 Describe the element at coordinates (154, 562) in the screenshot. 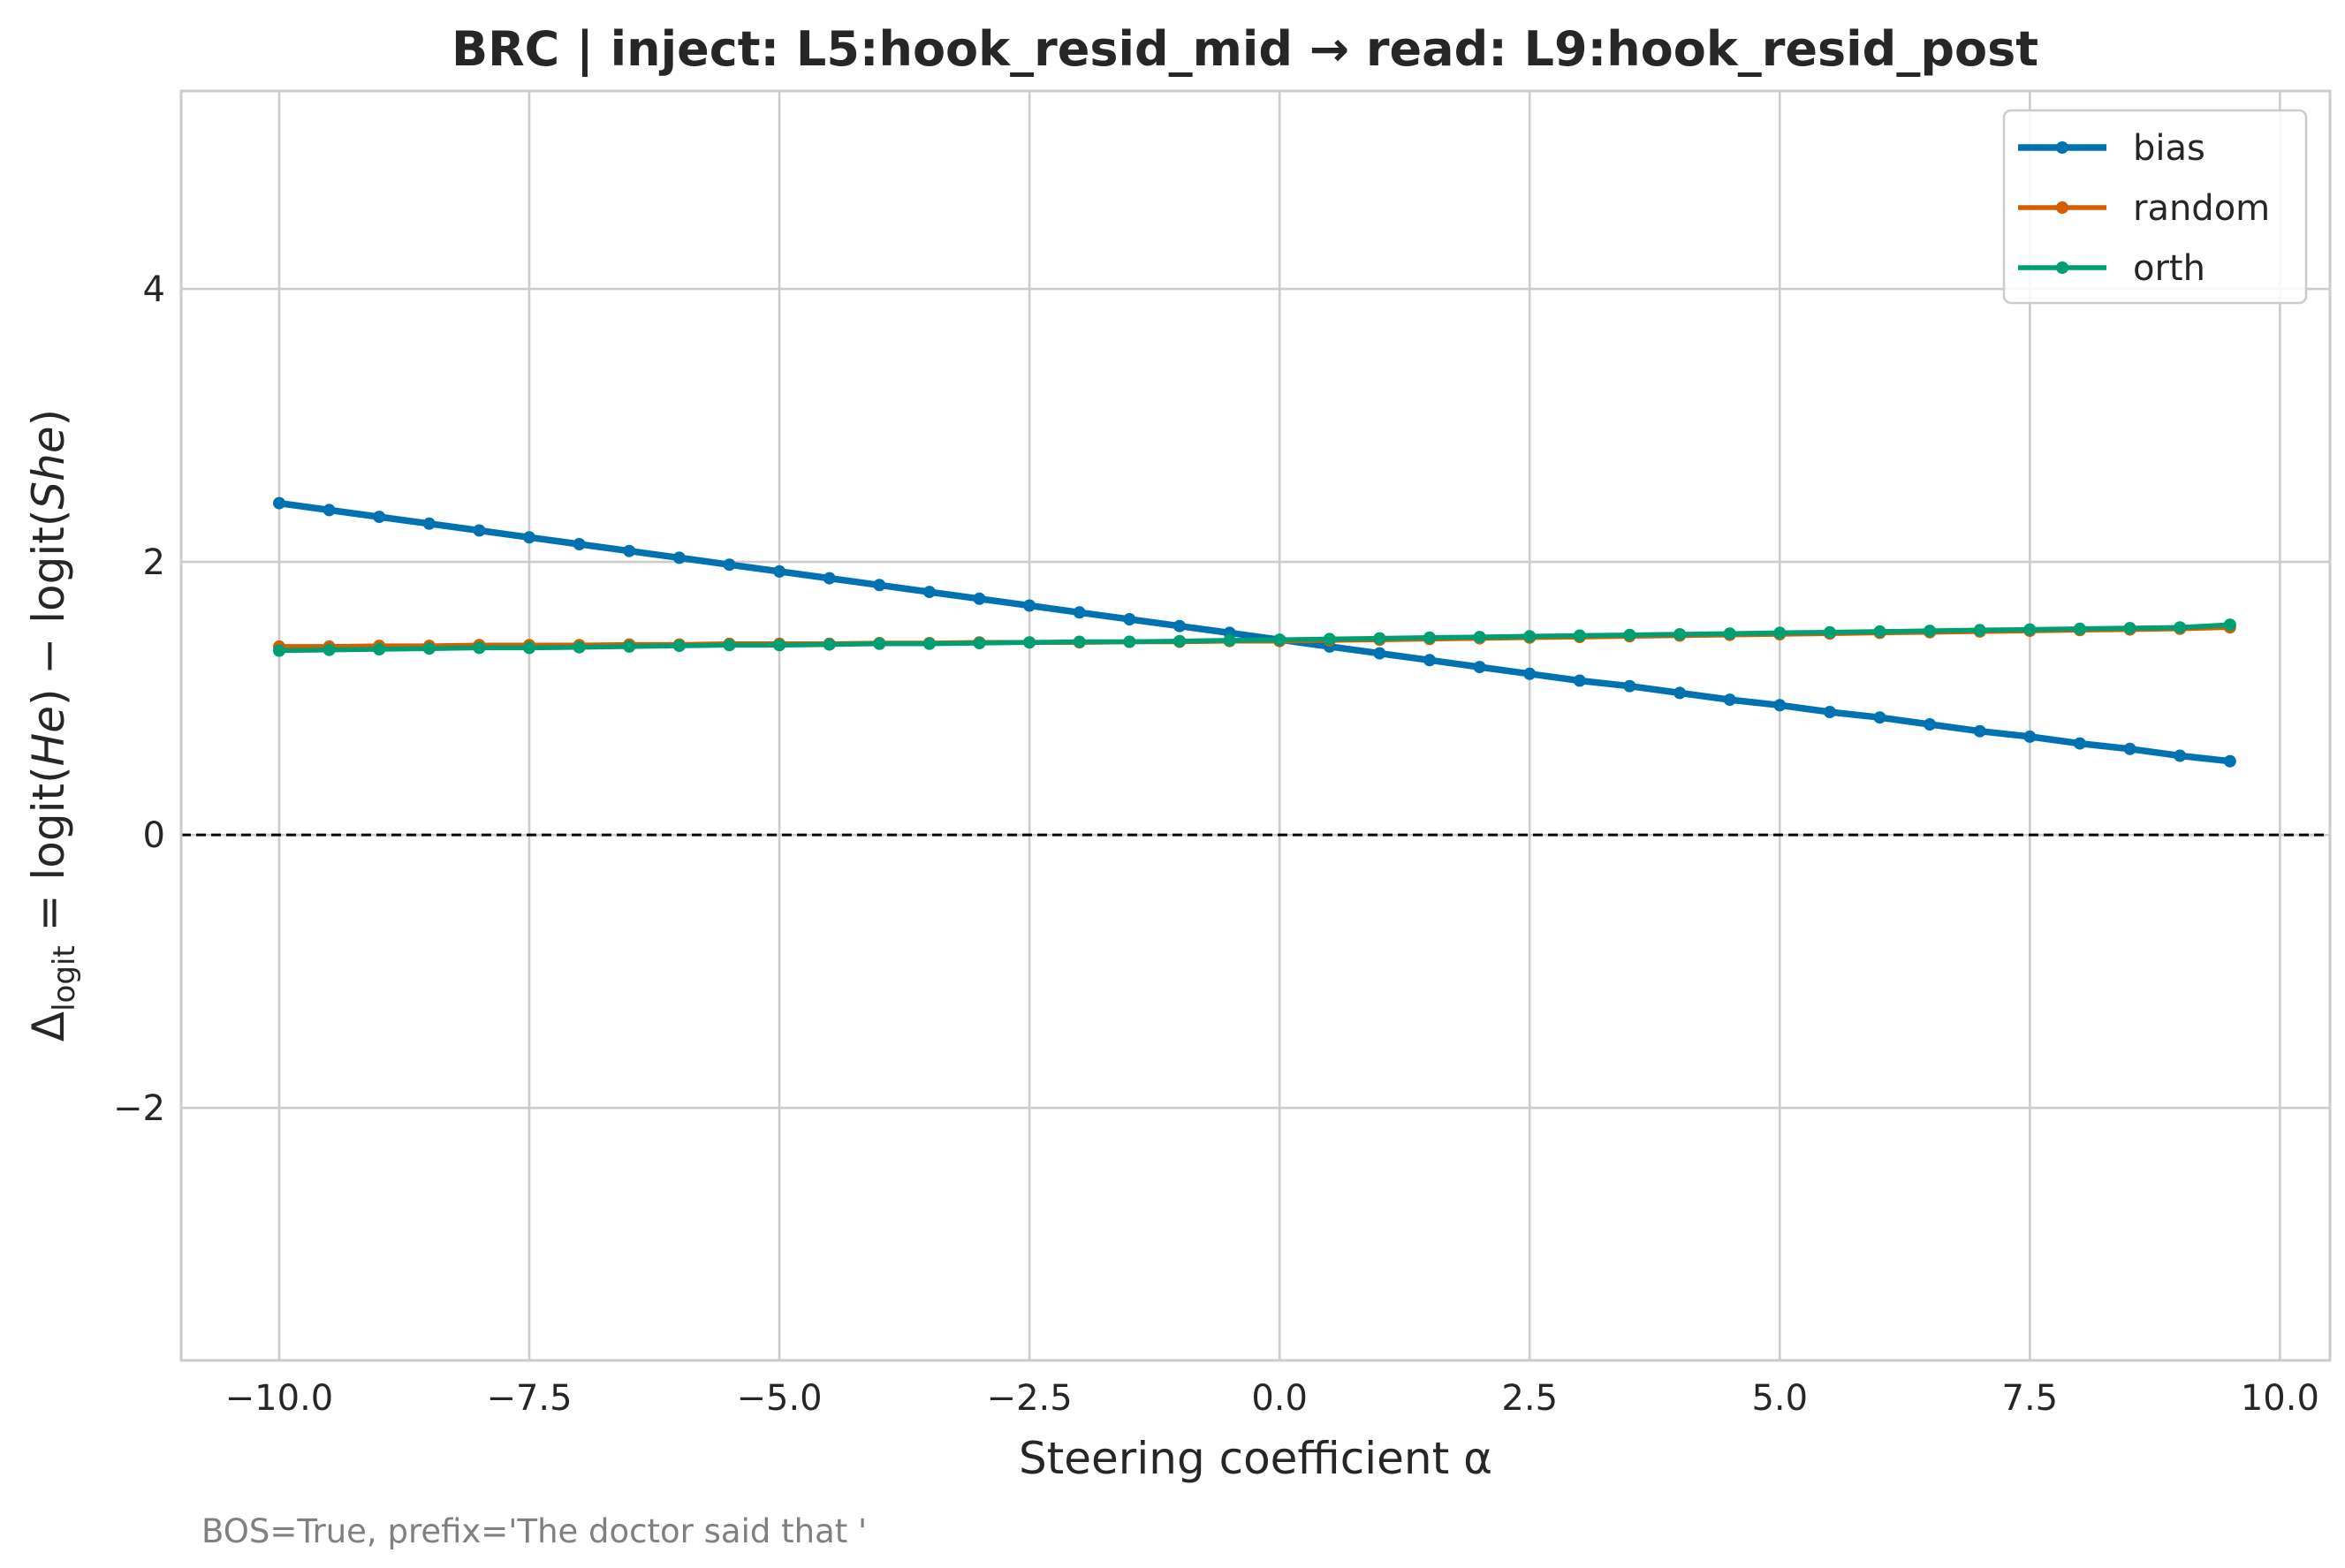

I see `y-tick-label: 2` at that location.